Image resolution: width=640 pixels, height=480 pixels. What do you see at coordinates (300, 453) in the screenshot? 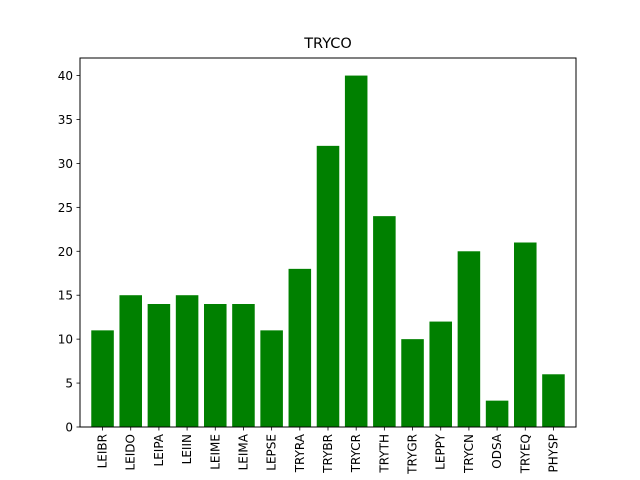
I see `x-tick-label: TRYRA` at bounding box center [300, 453].